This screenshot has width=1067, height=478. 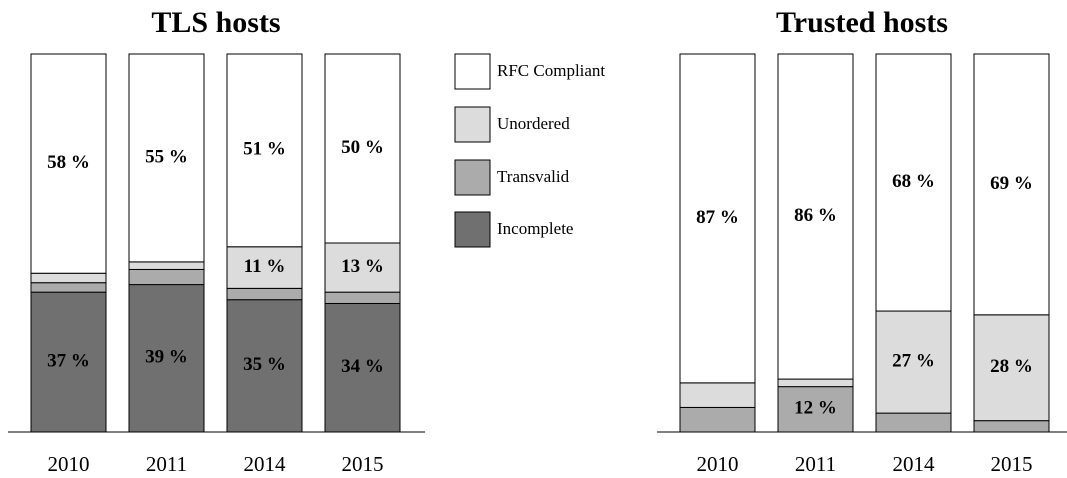 I want to click on value-label: 37 %, so click(x=68, y=360).